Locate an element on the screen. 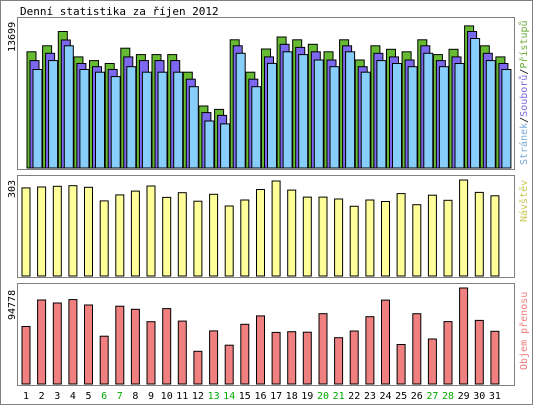  x-tick-label: 5 is located at coordinates (88, 396).